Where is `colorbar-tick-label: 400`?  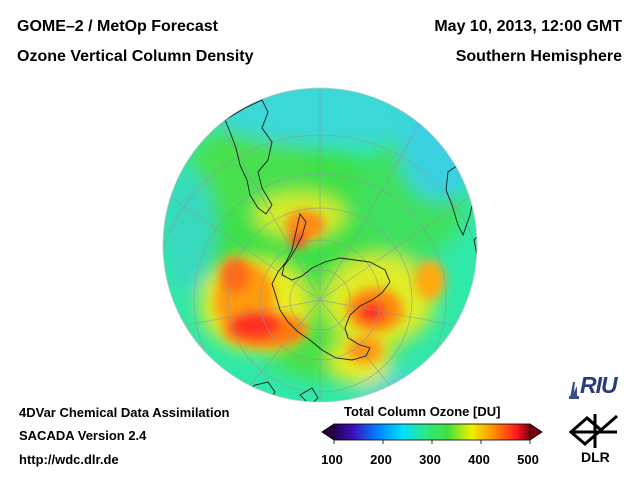
colorbar-tick-label: 400 is located at coordinates (479, 459).